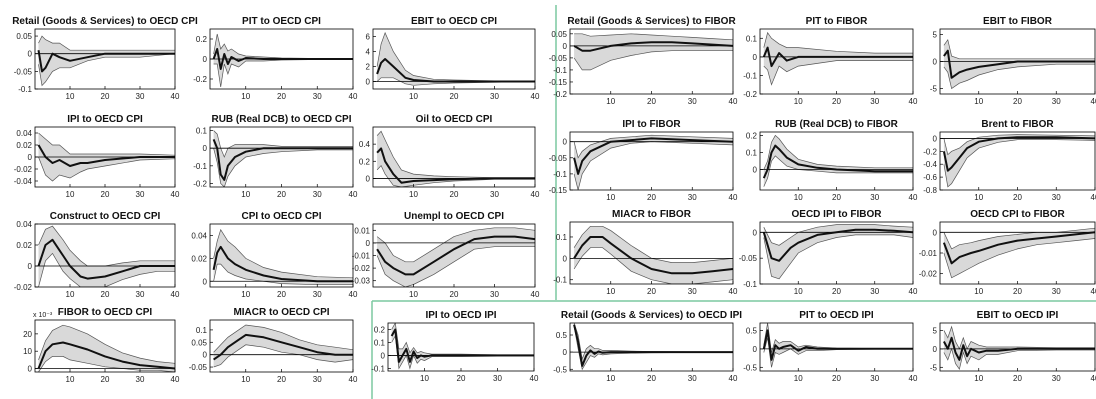 Image resolution: width=1096 pixels, height=399 pixels. I want to click on y-tick-label: -0.05, so click(558, 58).